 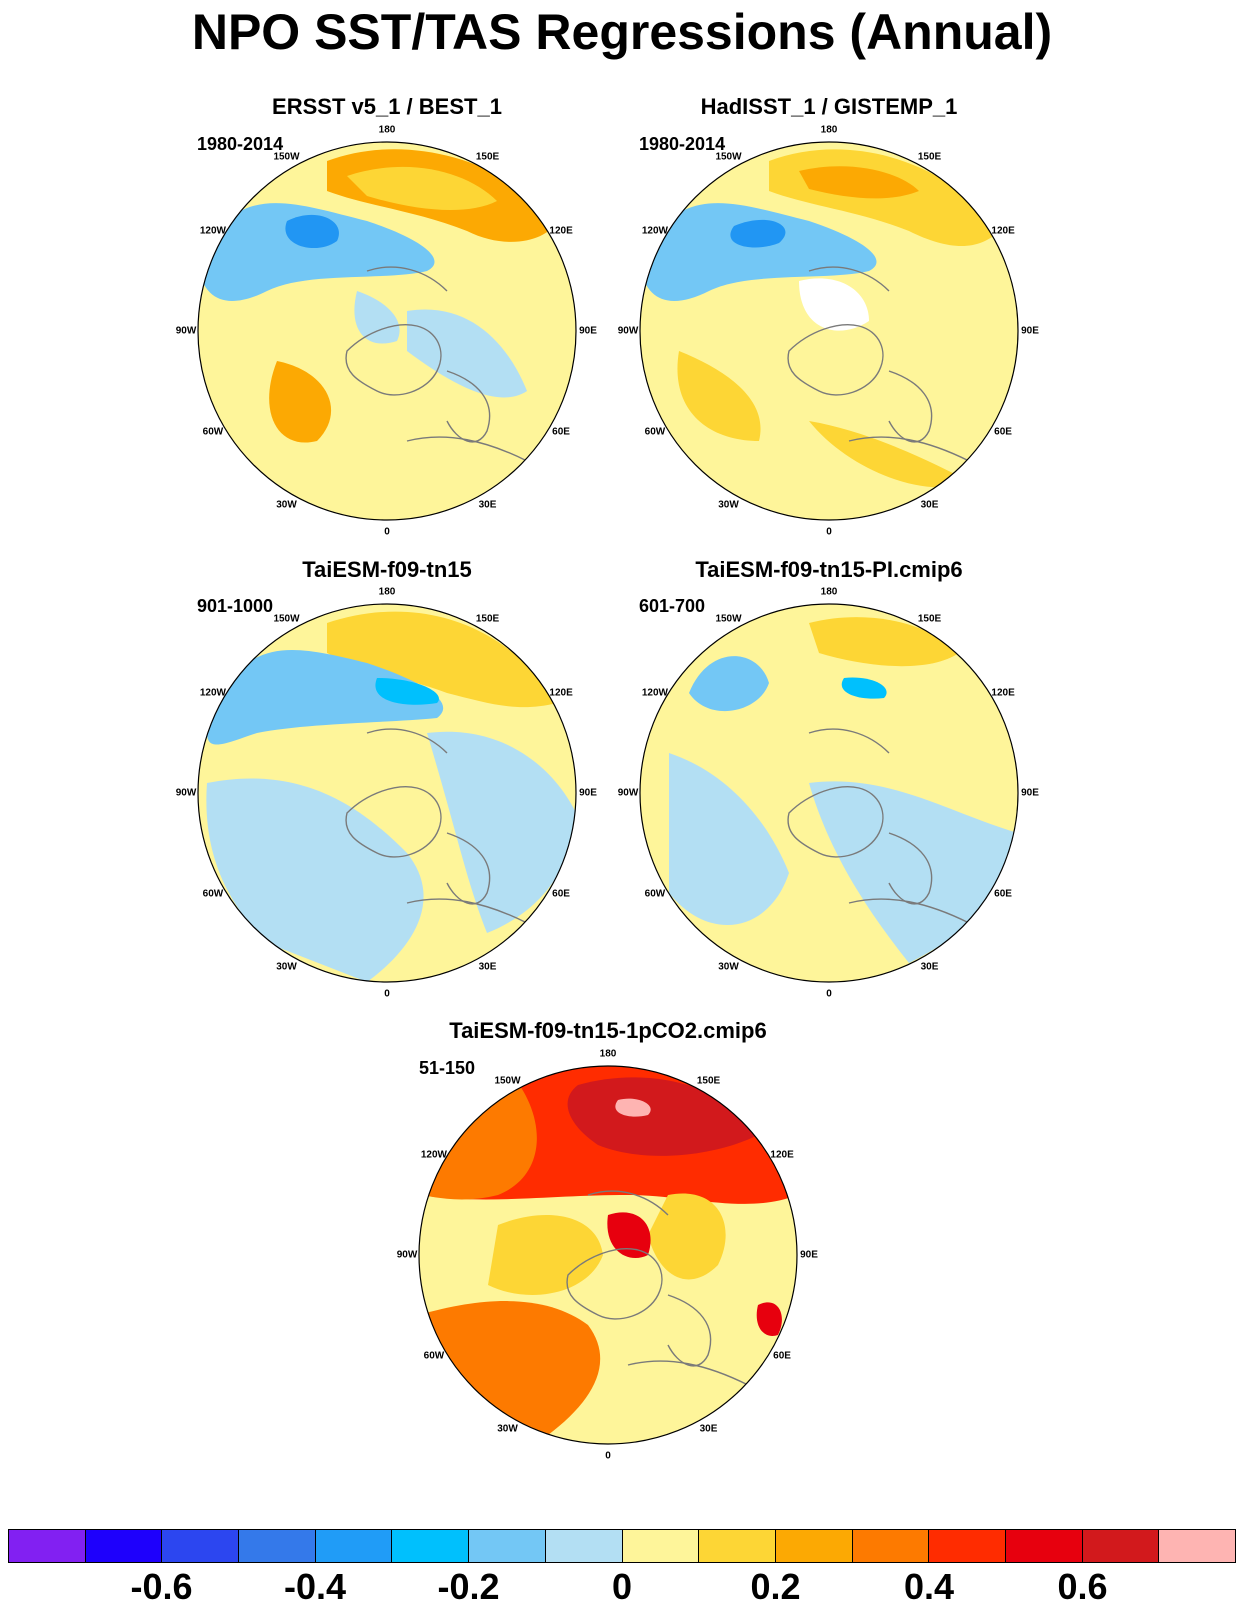 What do you see at coordinates (235, 606) in the screenshot?
I see `panel-period: 901-1000` at bounding box center [235, 606].